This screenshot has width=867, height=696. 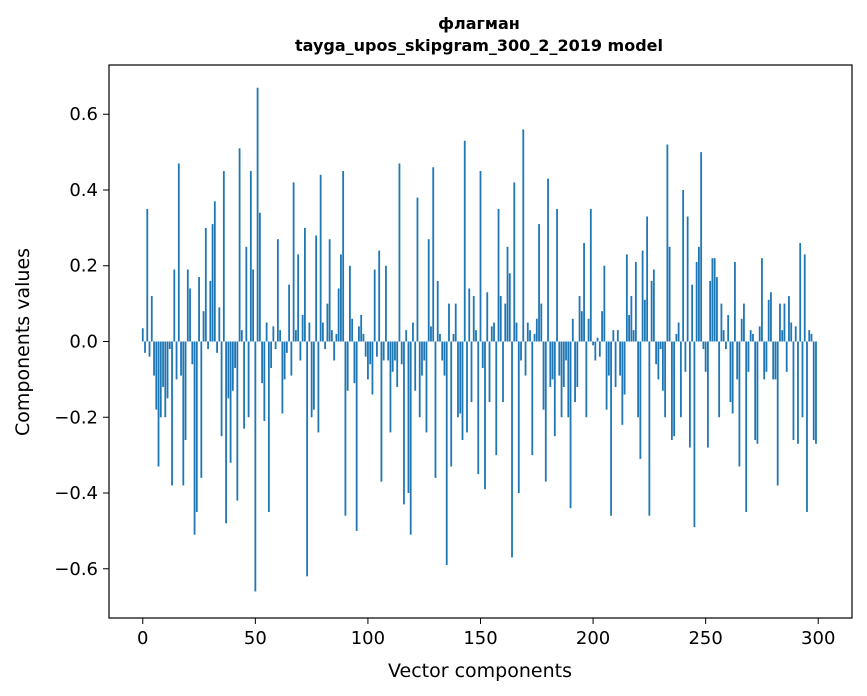 What do you see at coordinates (368, 638) in the screenshot?
I see `x-tick-label: 100` at bounding box center [368, 638].